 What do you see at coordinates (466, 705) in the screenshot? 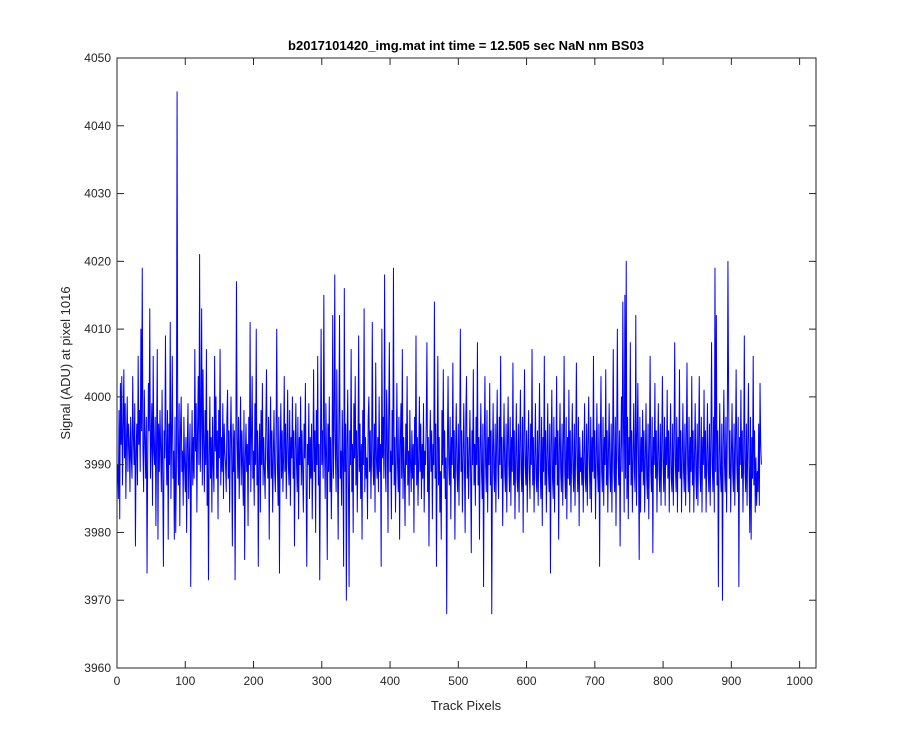
I see `x-axis-label: Track Pixels` at bounding box center [466, 705].